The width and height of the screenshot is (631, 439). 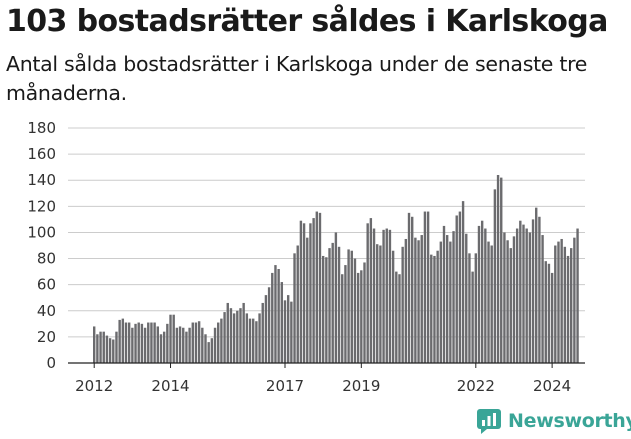 I want to click on x-axis: 2012 2014 2017 2019 2022 2024, so click(x=326, y=378).